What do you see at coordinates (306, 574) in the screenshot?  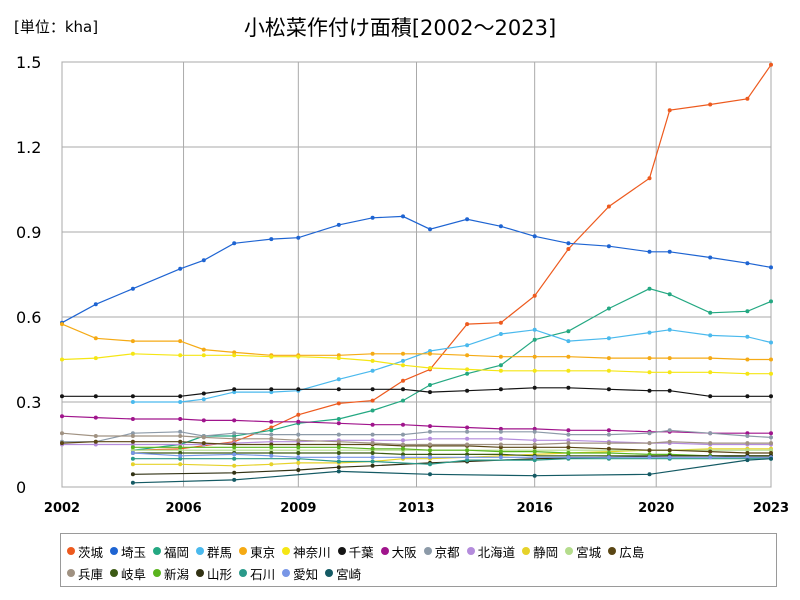 I see `legend-label: 愛知` at bounding box center [306, 574].